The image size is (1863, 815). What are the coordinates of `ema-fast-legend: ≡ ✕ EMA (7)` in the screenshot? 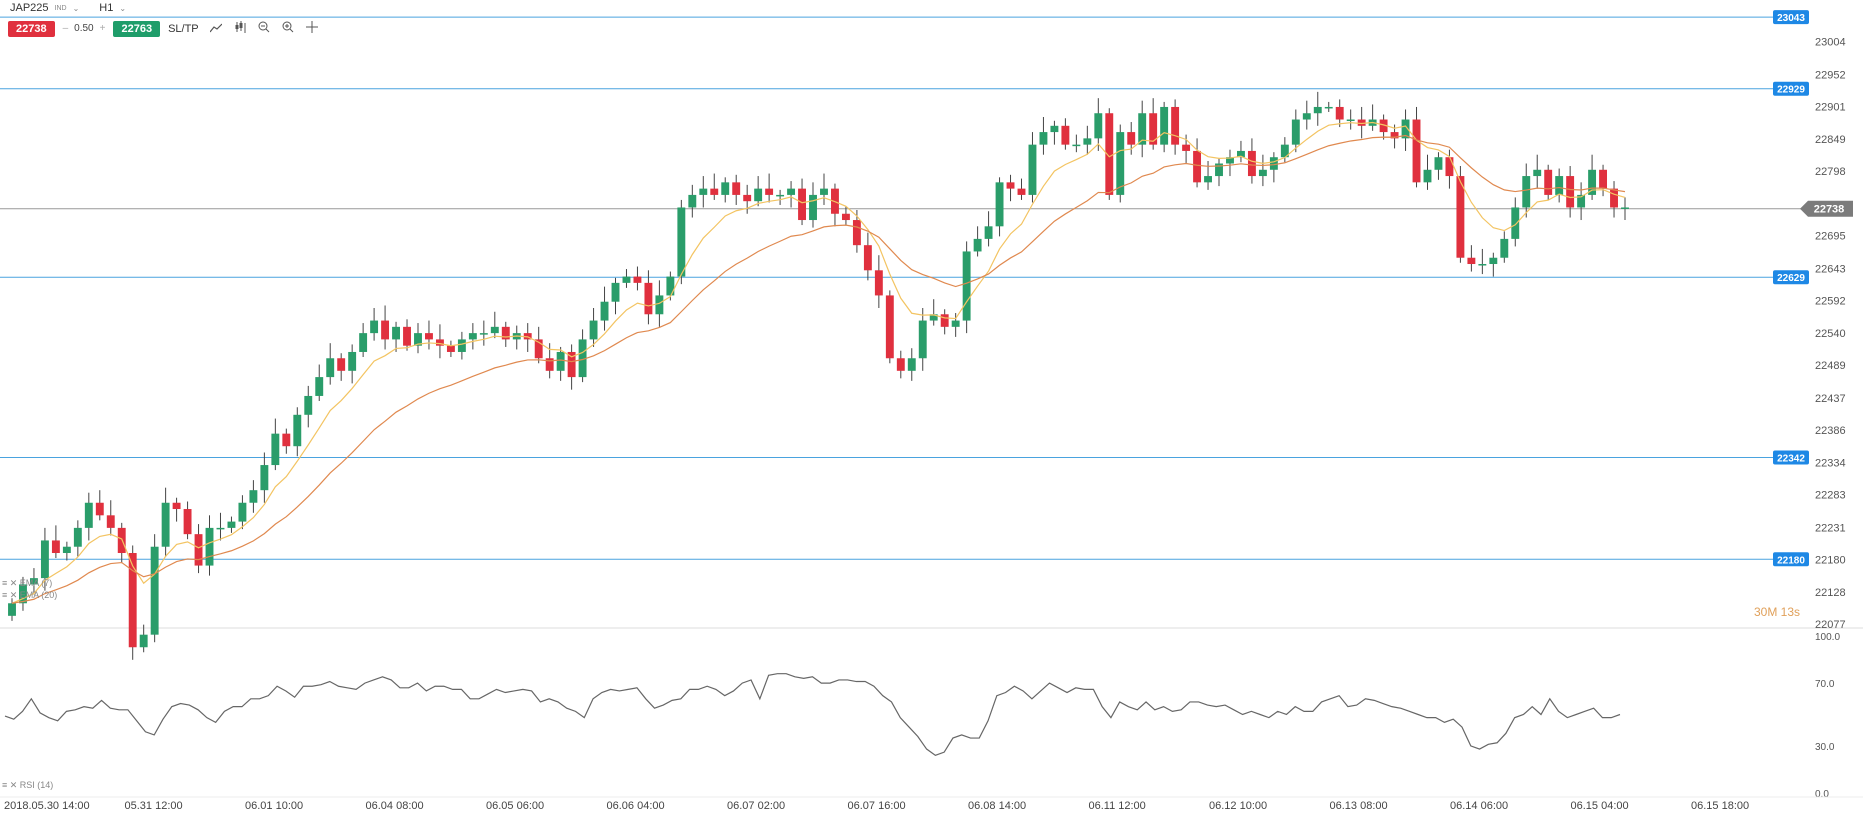 It's located at (27, 583).